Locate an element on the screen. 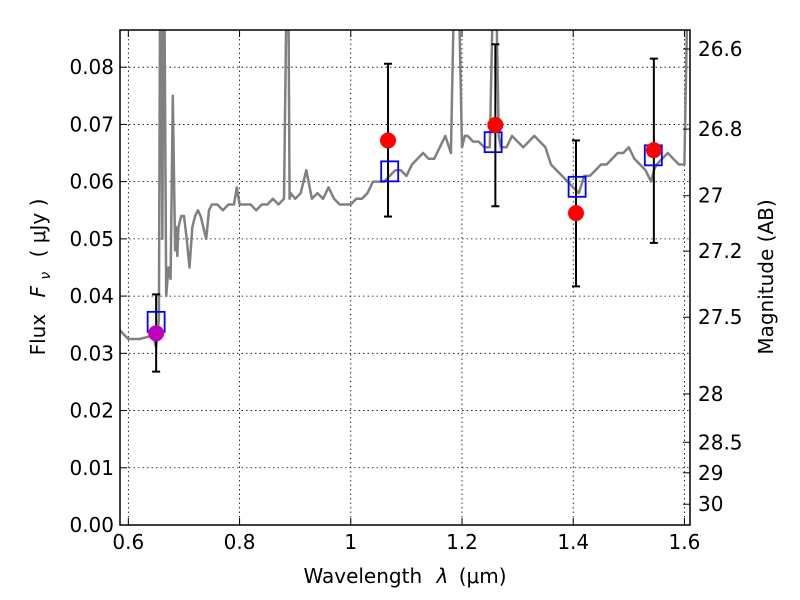  y-axis-label: Flux F ν ( μJy ) is located at coordinates (40, 277).